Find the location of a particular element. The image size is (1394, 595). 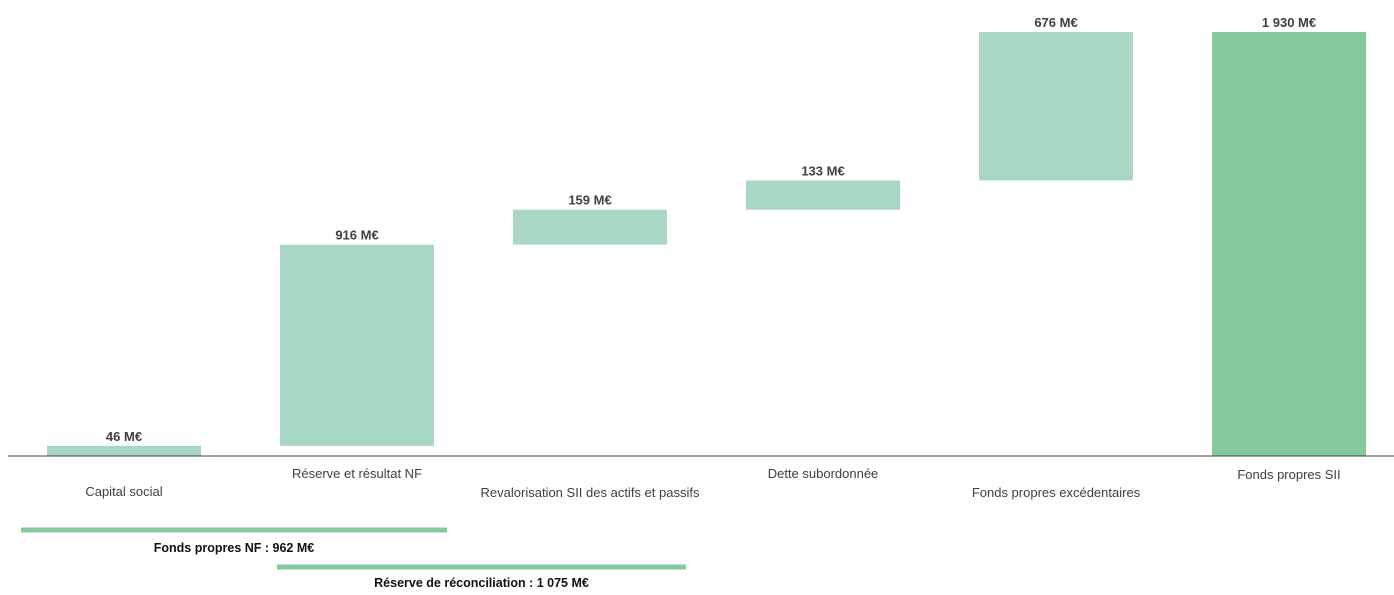

category-label: Dette subordonnée is located at coordinates (823, 473).